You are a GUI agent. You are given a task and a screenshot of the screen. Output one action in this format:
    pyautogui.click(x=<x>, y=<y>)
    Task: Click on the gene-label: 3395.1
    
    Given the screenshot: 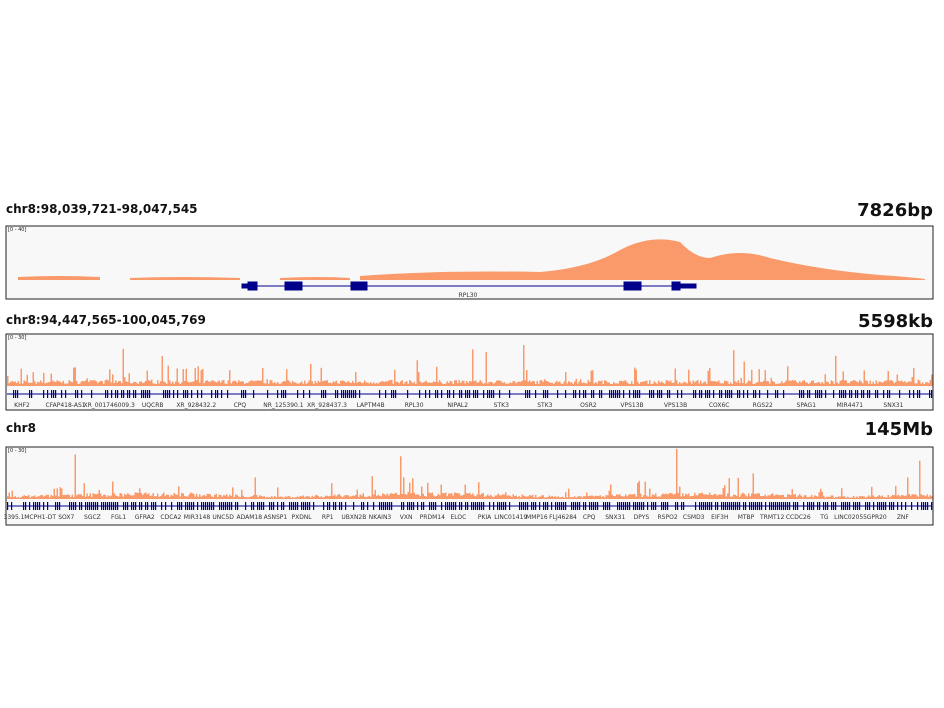 What is the action you would take?
    pyautogui.click(x=14, y=517)
    